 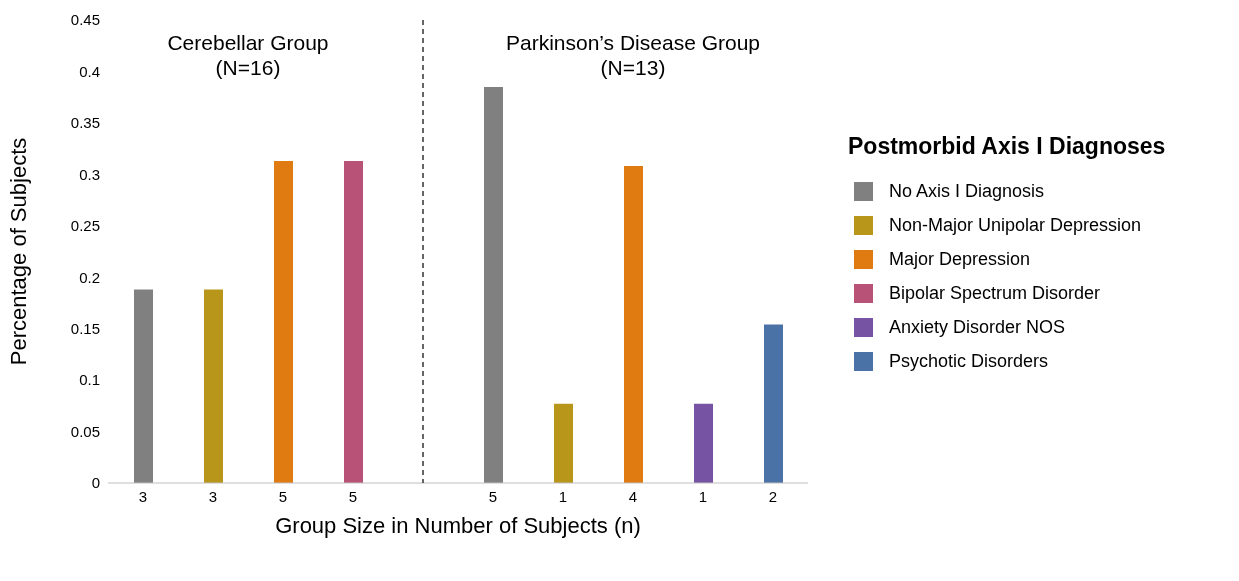 I want to click on legend-label: Psychotic Disorders, so click(x=969, y=361).